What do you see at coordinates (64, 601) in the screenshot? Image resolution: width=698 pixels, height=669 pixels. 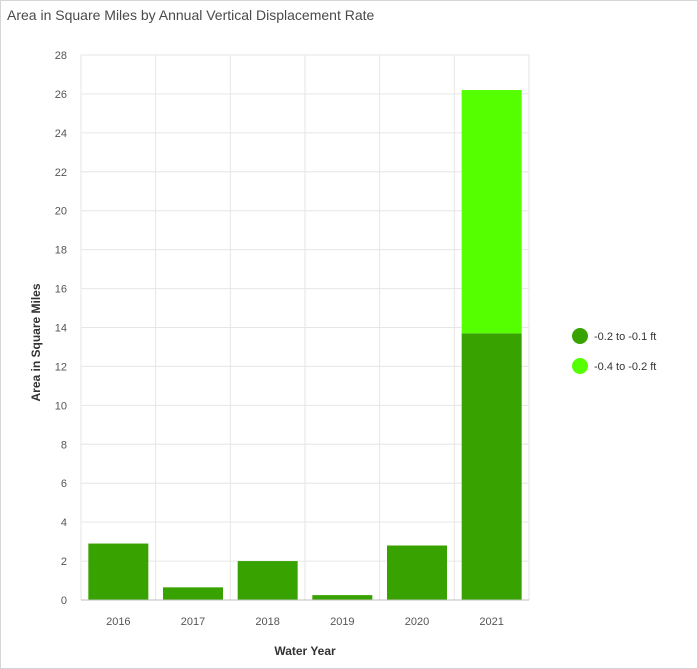 I see `y-tick-label: 0` at bounding box center [64, 601].